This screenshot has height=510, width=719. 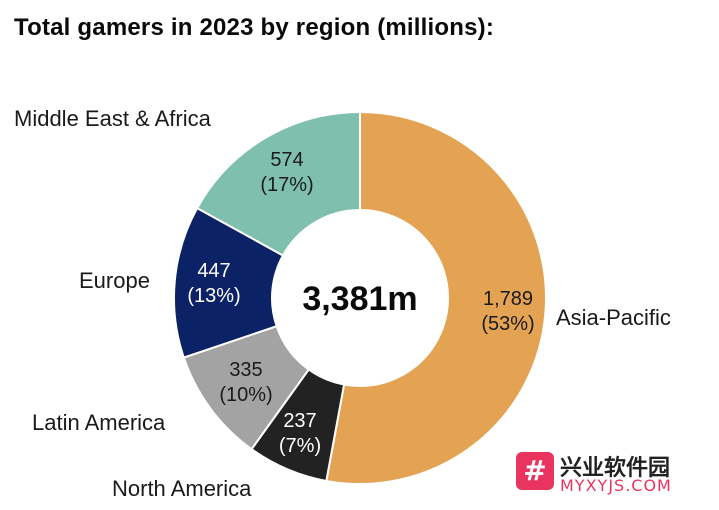 I want to click on region-name-label: Europe, so click(x=114, y=280).